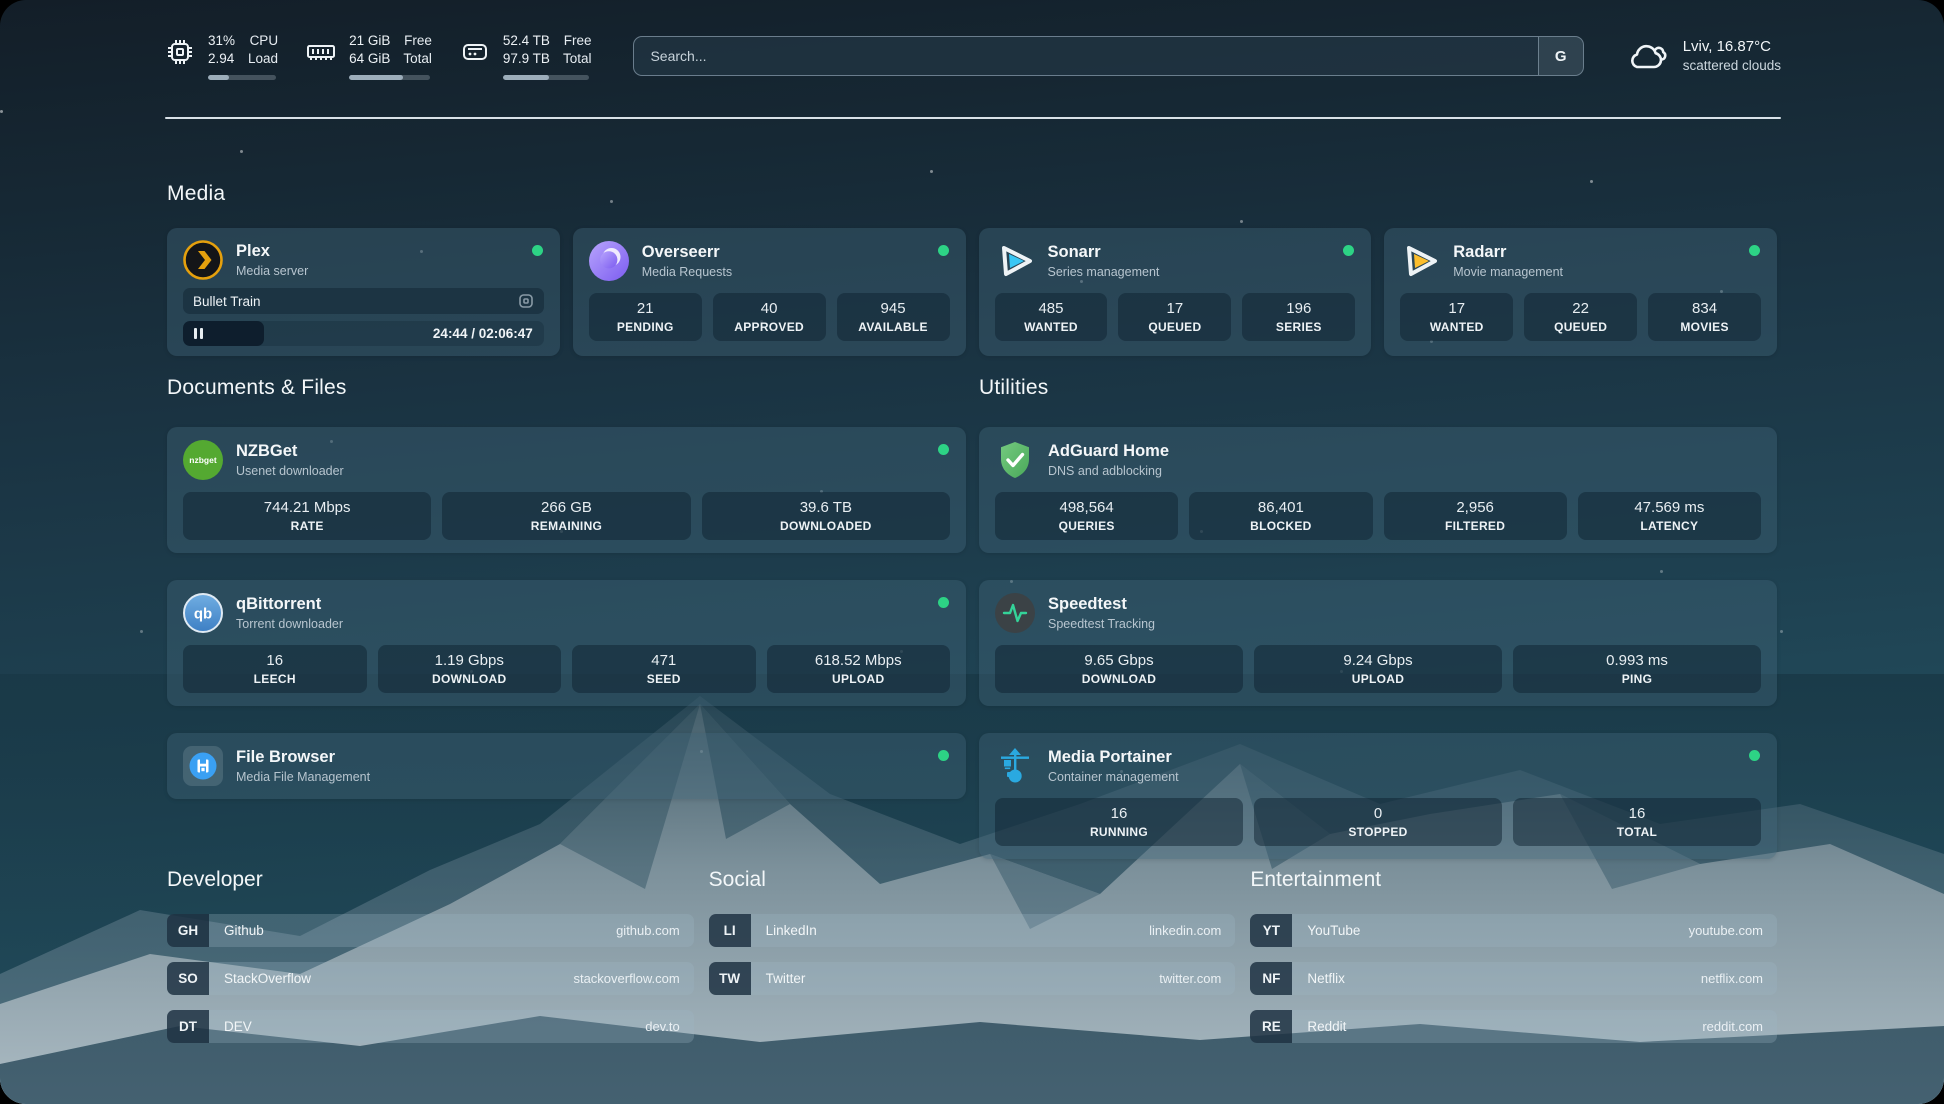  I want to click on now-playing-progress-bar: 24:44 / 02:06:47, so click(363, 333).